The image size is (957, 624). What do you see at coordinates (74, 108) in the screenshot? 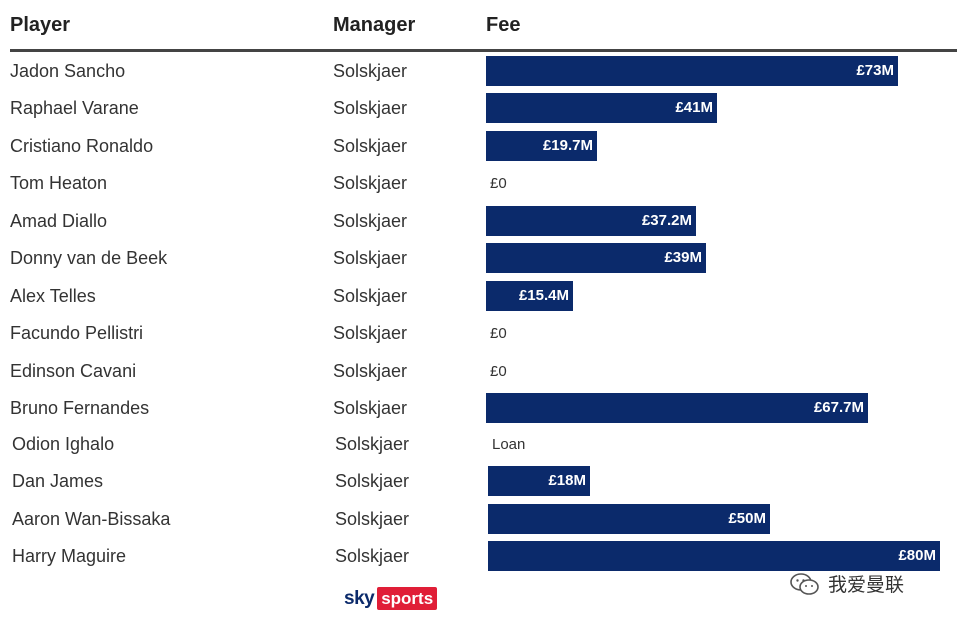
I see `player-name: Raphael Varane` at bounding box center [74, 108].